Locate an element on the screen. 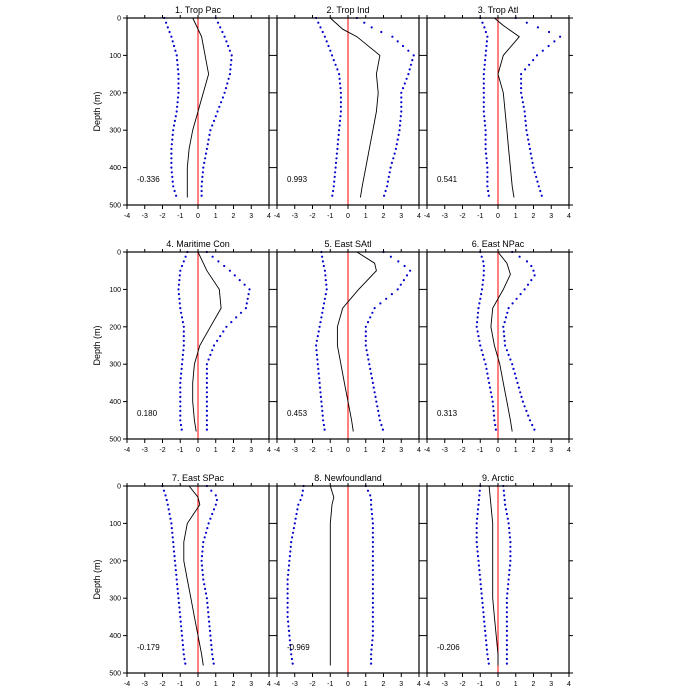 This screenshot has width=700, height=700. panel-6-xtick-label: -3 is located at coordinates (445, 450).